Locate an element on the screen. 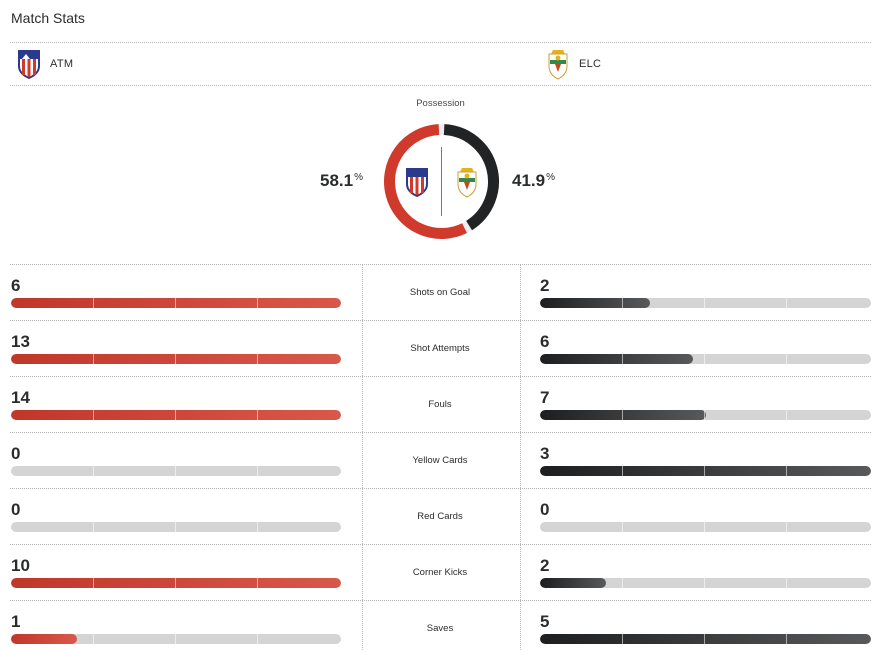  home-stat-value: 13 is located at coordinates (20, 341).